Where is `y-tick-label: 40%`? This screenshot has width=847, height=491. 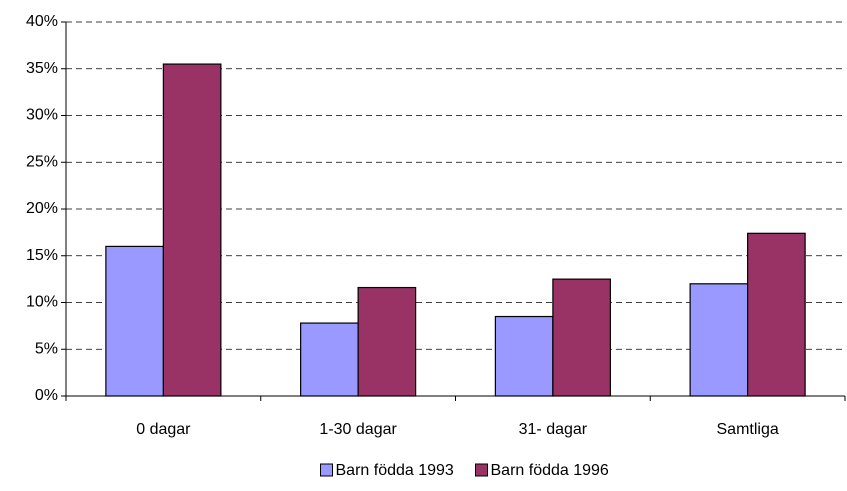
y-tick-label: 40% is located at coordinates (42, 21).